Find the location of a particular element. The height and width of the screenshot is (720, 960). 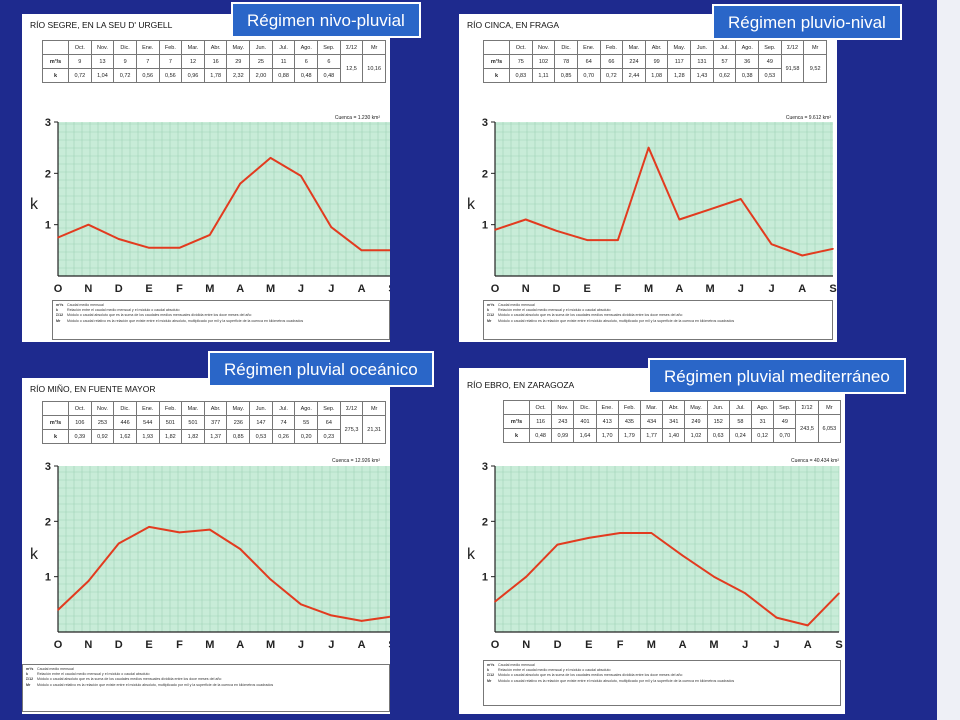

river-title: RÍO MIÑO, EN FUENTE MAYOR is located at coordinates (93, 389).